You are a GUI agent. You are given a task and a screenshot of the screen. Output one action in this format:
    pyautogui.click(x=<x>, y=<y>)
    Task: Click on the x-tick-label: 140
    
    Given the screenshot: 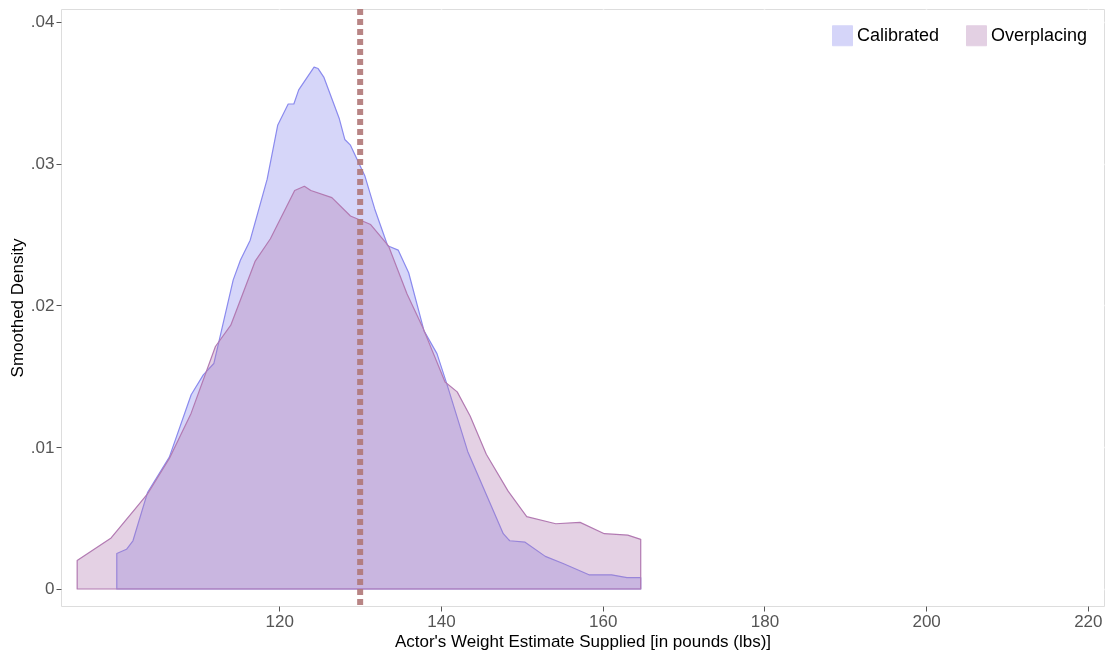 What is the action you would take?
    pyautogui.click(x=441, y=621)
    